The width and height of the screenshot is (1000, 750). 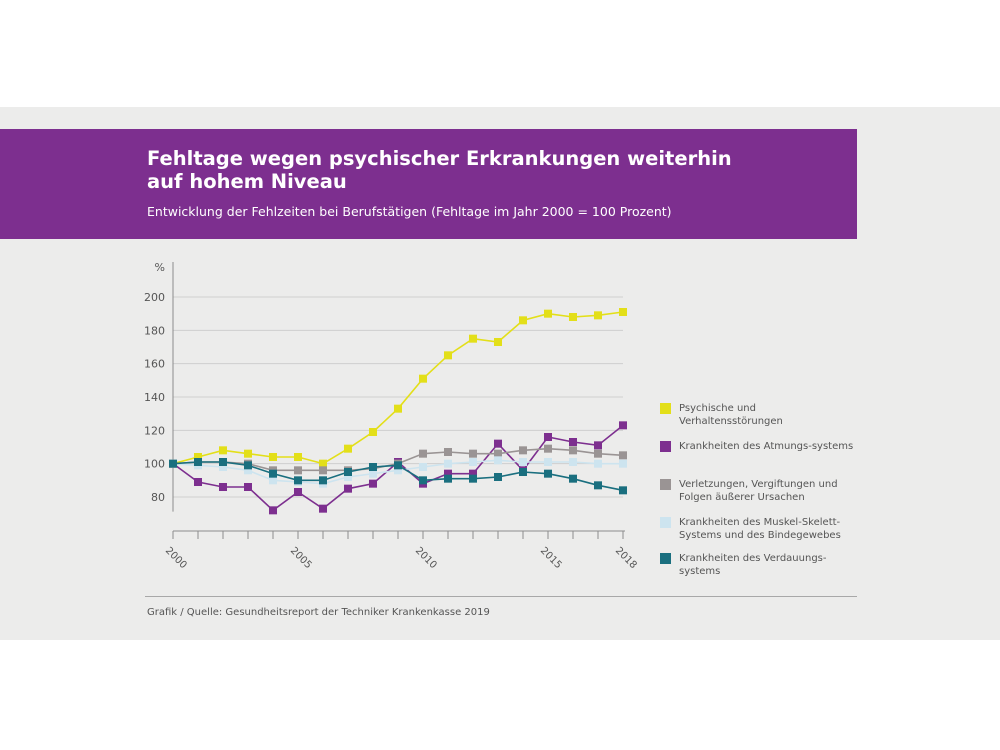 I want to click on series-1-point-2005, so click(x=298, y=492).